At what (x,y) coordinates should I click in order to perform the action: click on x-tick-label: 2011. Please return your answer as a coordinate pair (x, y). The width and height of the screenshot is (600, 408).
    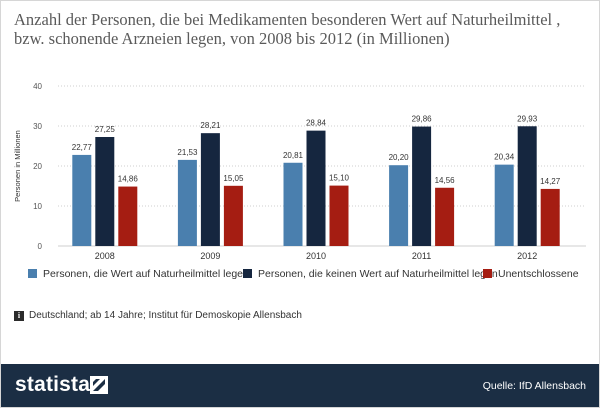
    Looking at the image, I should click on (421, 256).